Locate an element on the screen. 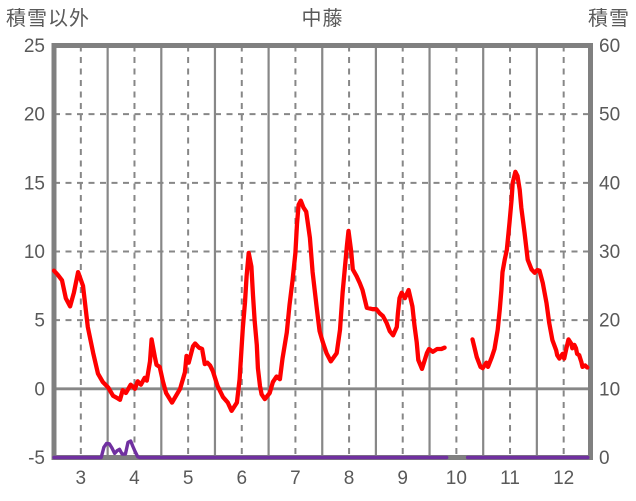 The width and height of the screenshot is (636, 501). snow-series-line is located at coordinates (250, 449).